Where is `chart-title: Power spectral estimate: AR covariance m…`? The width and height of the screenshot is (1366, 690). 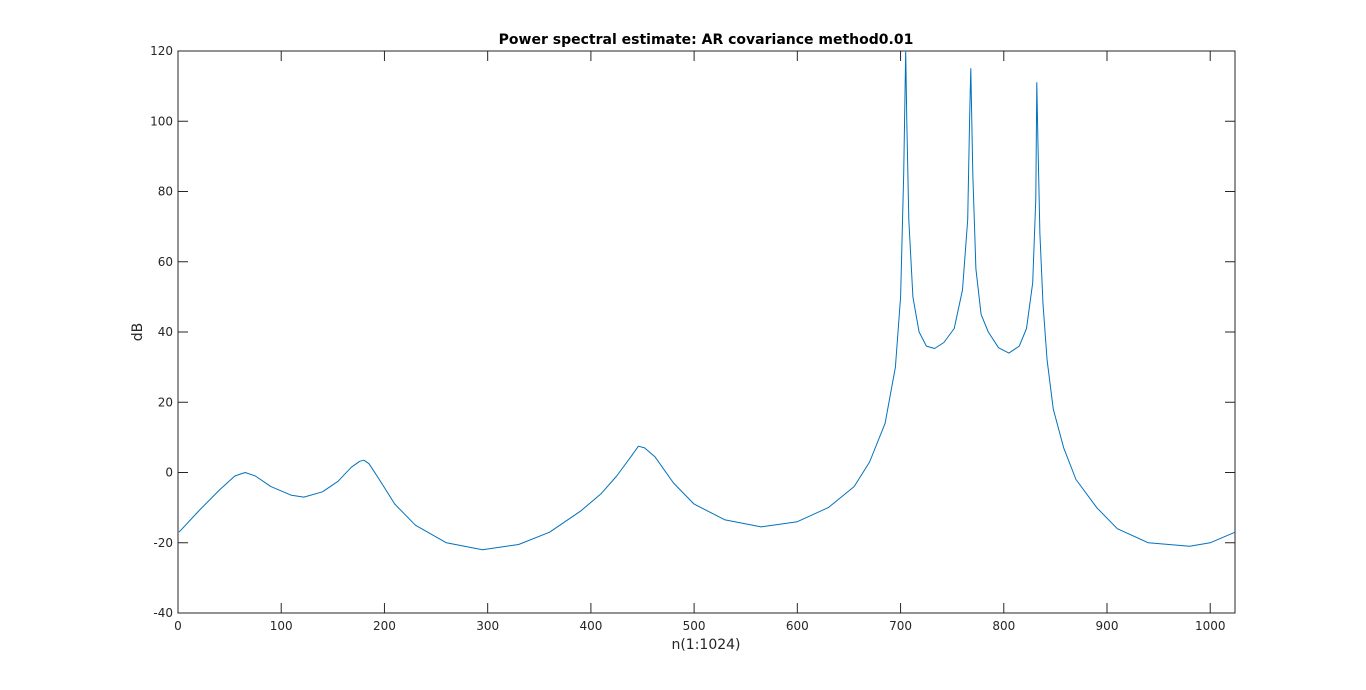 chart-title: Power spectral estimate: AR covariance m… is located at coordinates (706, 40).